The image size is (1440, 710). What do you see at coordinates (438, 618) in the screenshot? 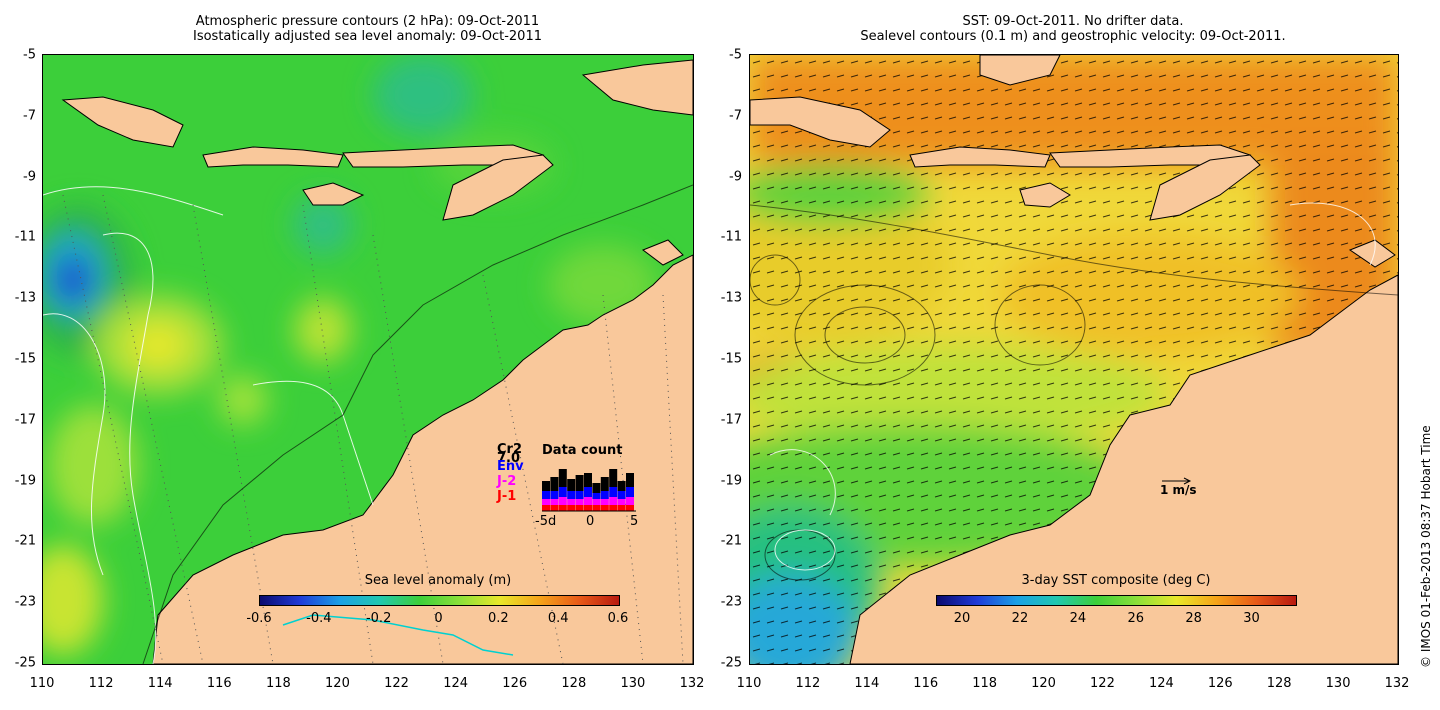
I see `sla-cb-tick-3: 0` at bounding box center [438, 618].